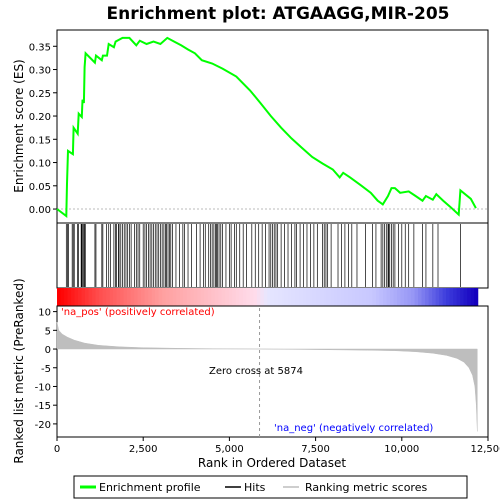 Image resolution: width=500 pixels, height=500 pixels. Describe the element at coordinates (255, 487) in the screenshot. I see `legend-hits-label: Hits` at that location.